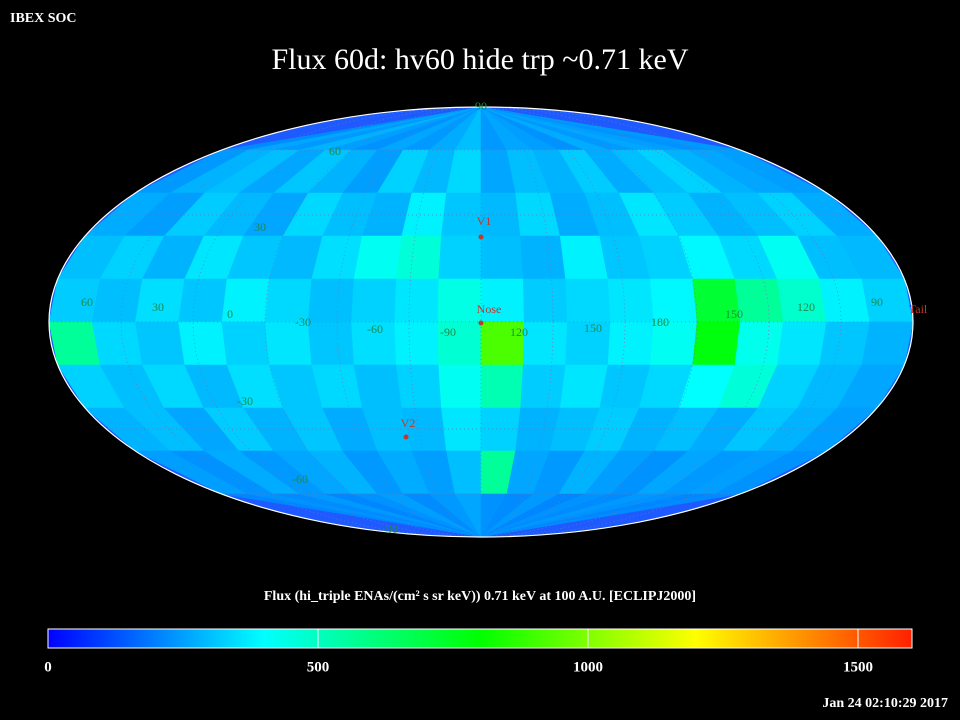 The height and width of the screenshot is (720, 960). I want to click on longitude-label: 60, so click(87, 302).